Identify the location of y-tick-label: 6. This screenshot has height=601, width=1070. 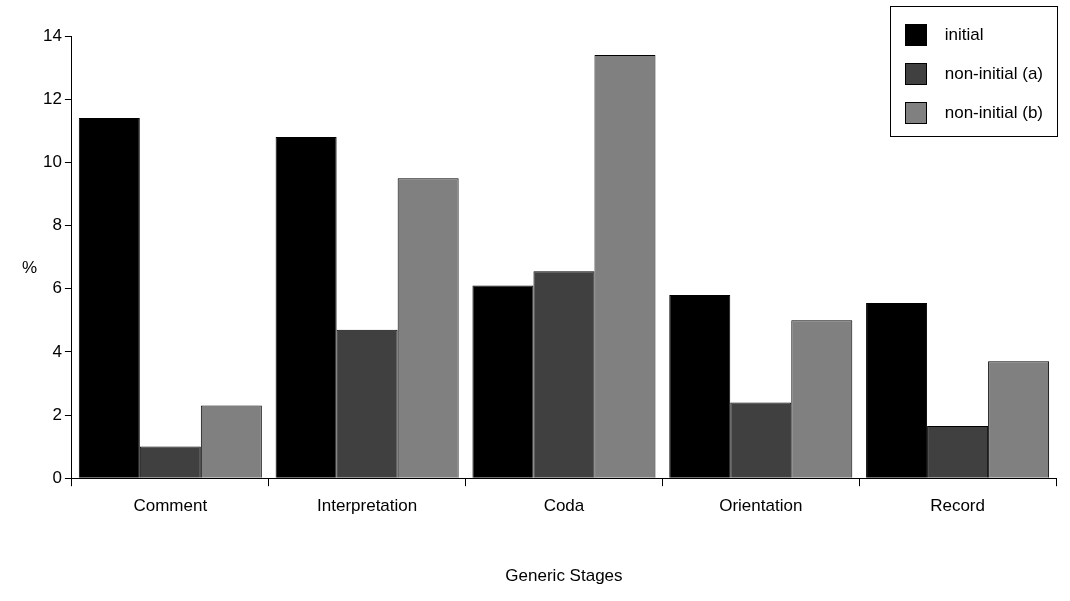
(57, 288).